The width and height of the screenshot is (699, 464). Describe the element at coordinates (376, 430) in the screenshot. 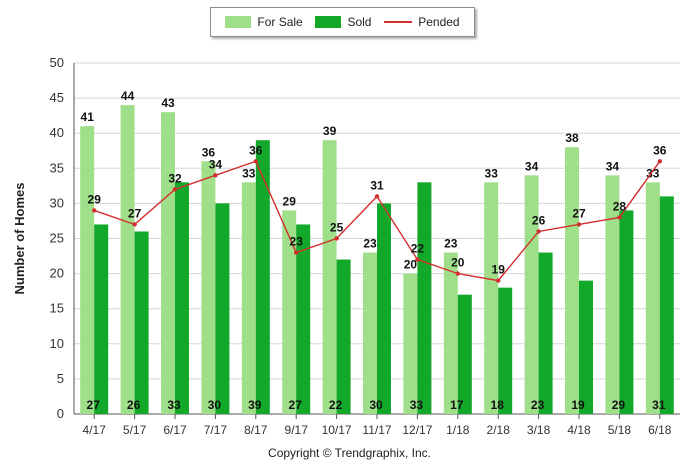

I see `x-tick-label: 11/17` at that location.